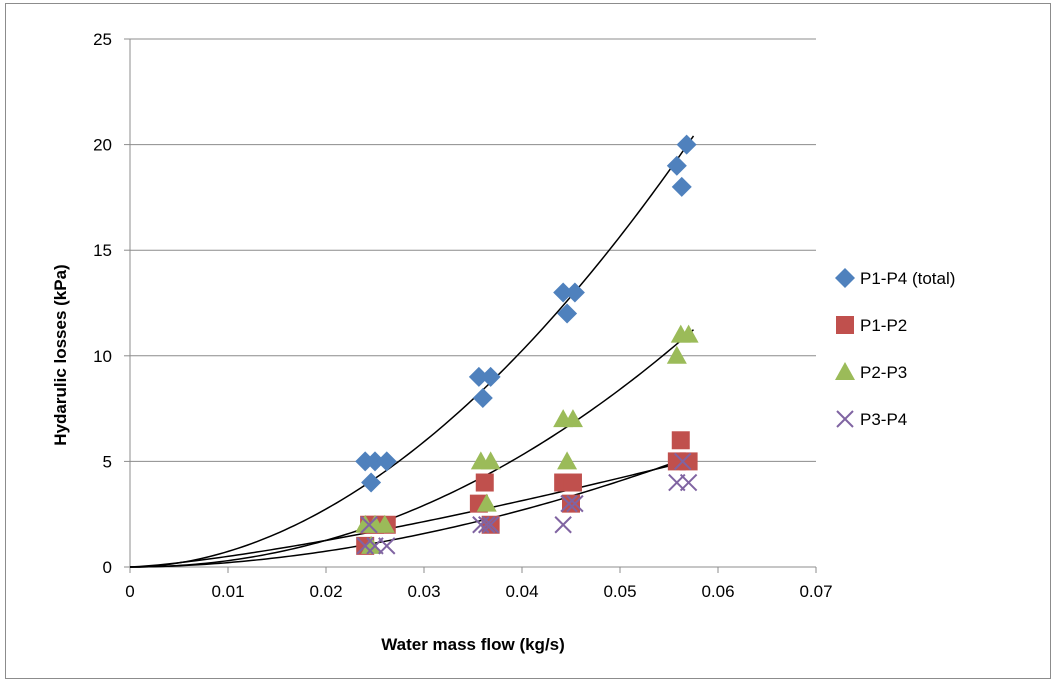 The height and width of the screenshot is (682, 1056). I want to click on x-tick-label-6: 0.06, so click(717, 591).